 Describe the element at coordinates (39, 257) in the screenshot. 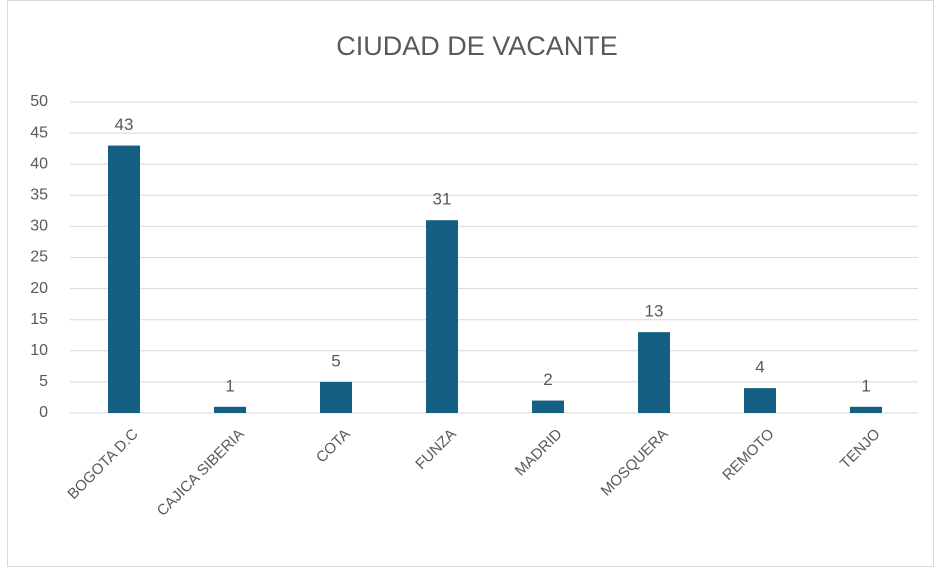

I see `y-tick-label: 25` at that location.